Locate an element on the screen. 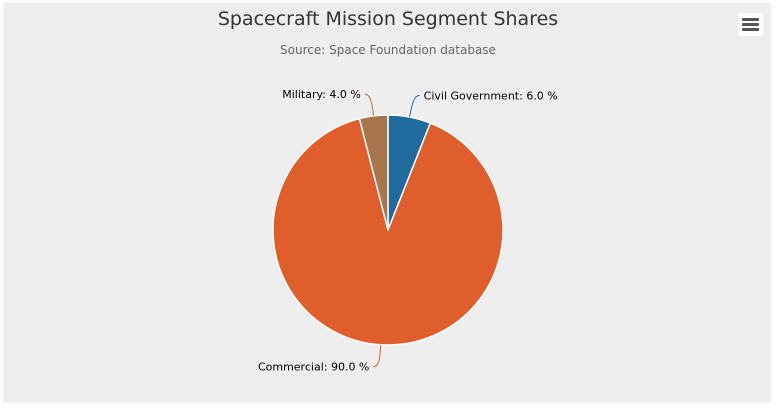  chart-title: Spacecraft Mission Segment Shares is located at coordinates (388, 19).